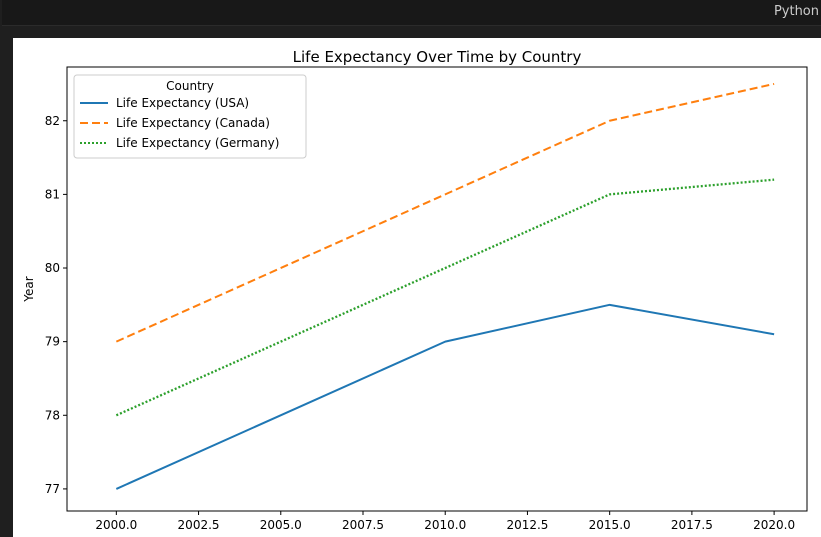  Describe the element at coordinates (190, 86) in the screenshot. I see `legend-title: Country` at that location.